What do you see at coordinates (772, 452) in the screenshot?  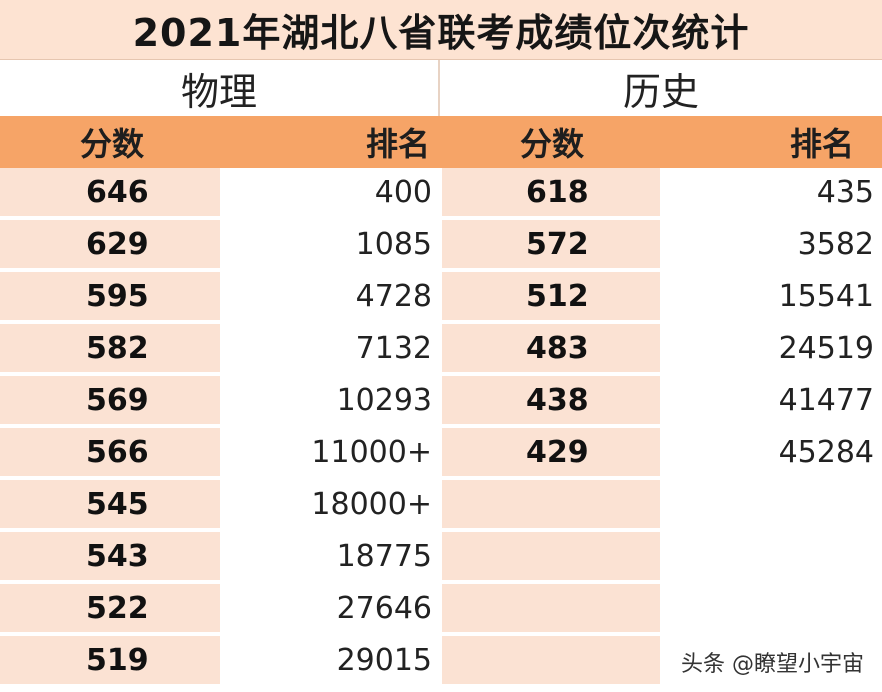 I see `history-rank-cell: 45284` at bounding box center [772, 452].